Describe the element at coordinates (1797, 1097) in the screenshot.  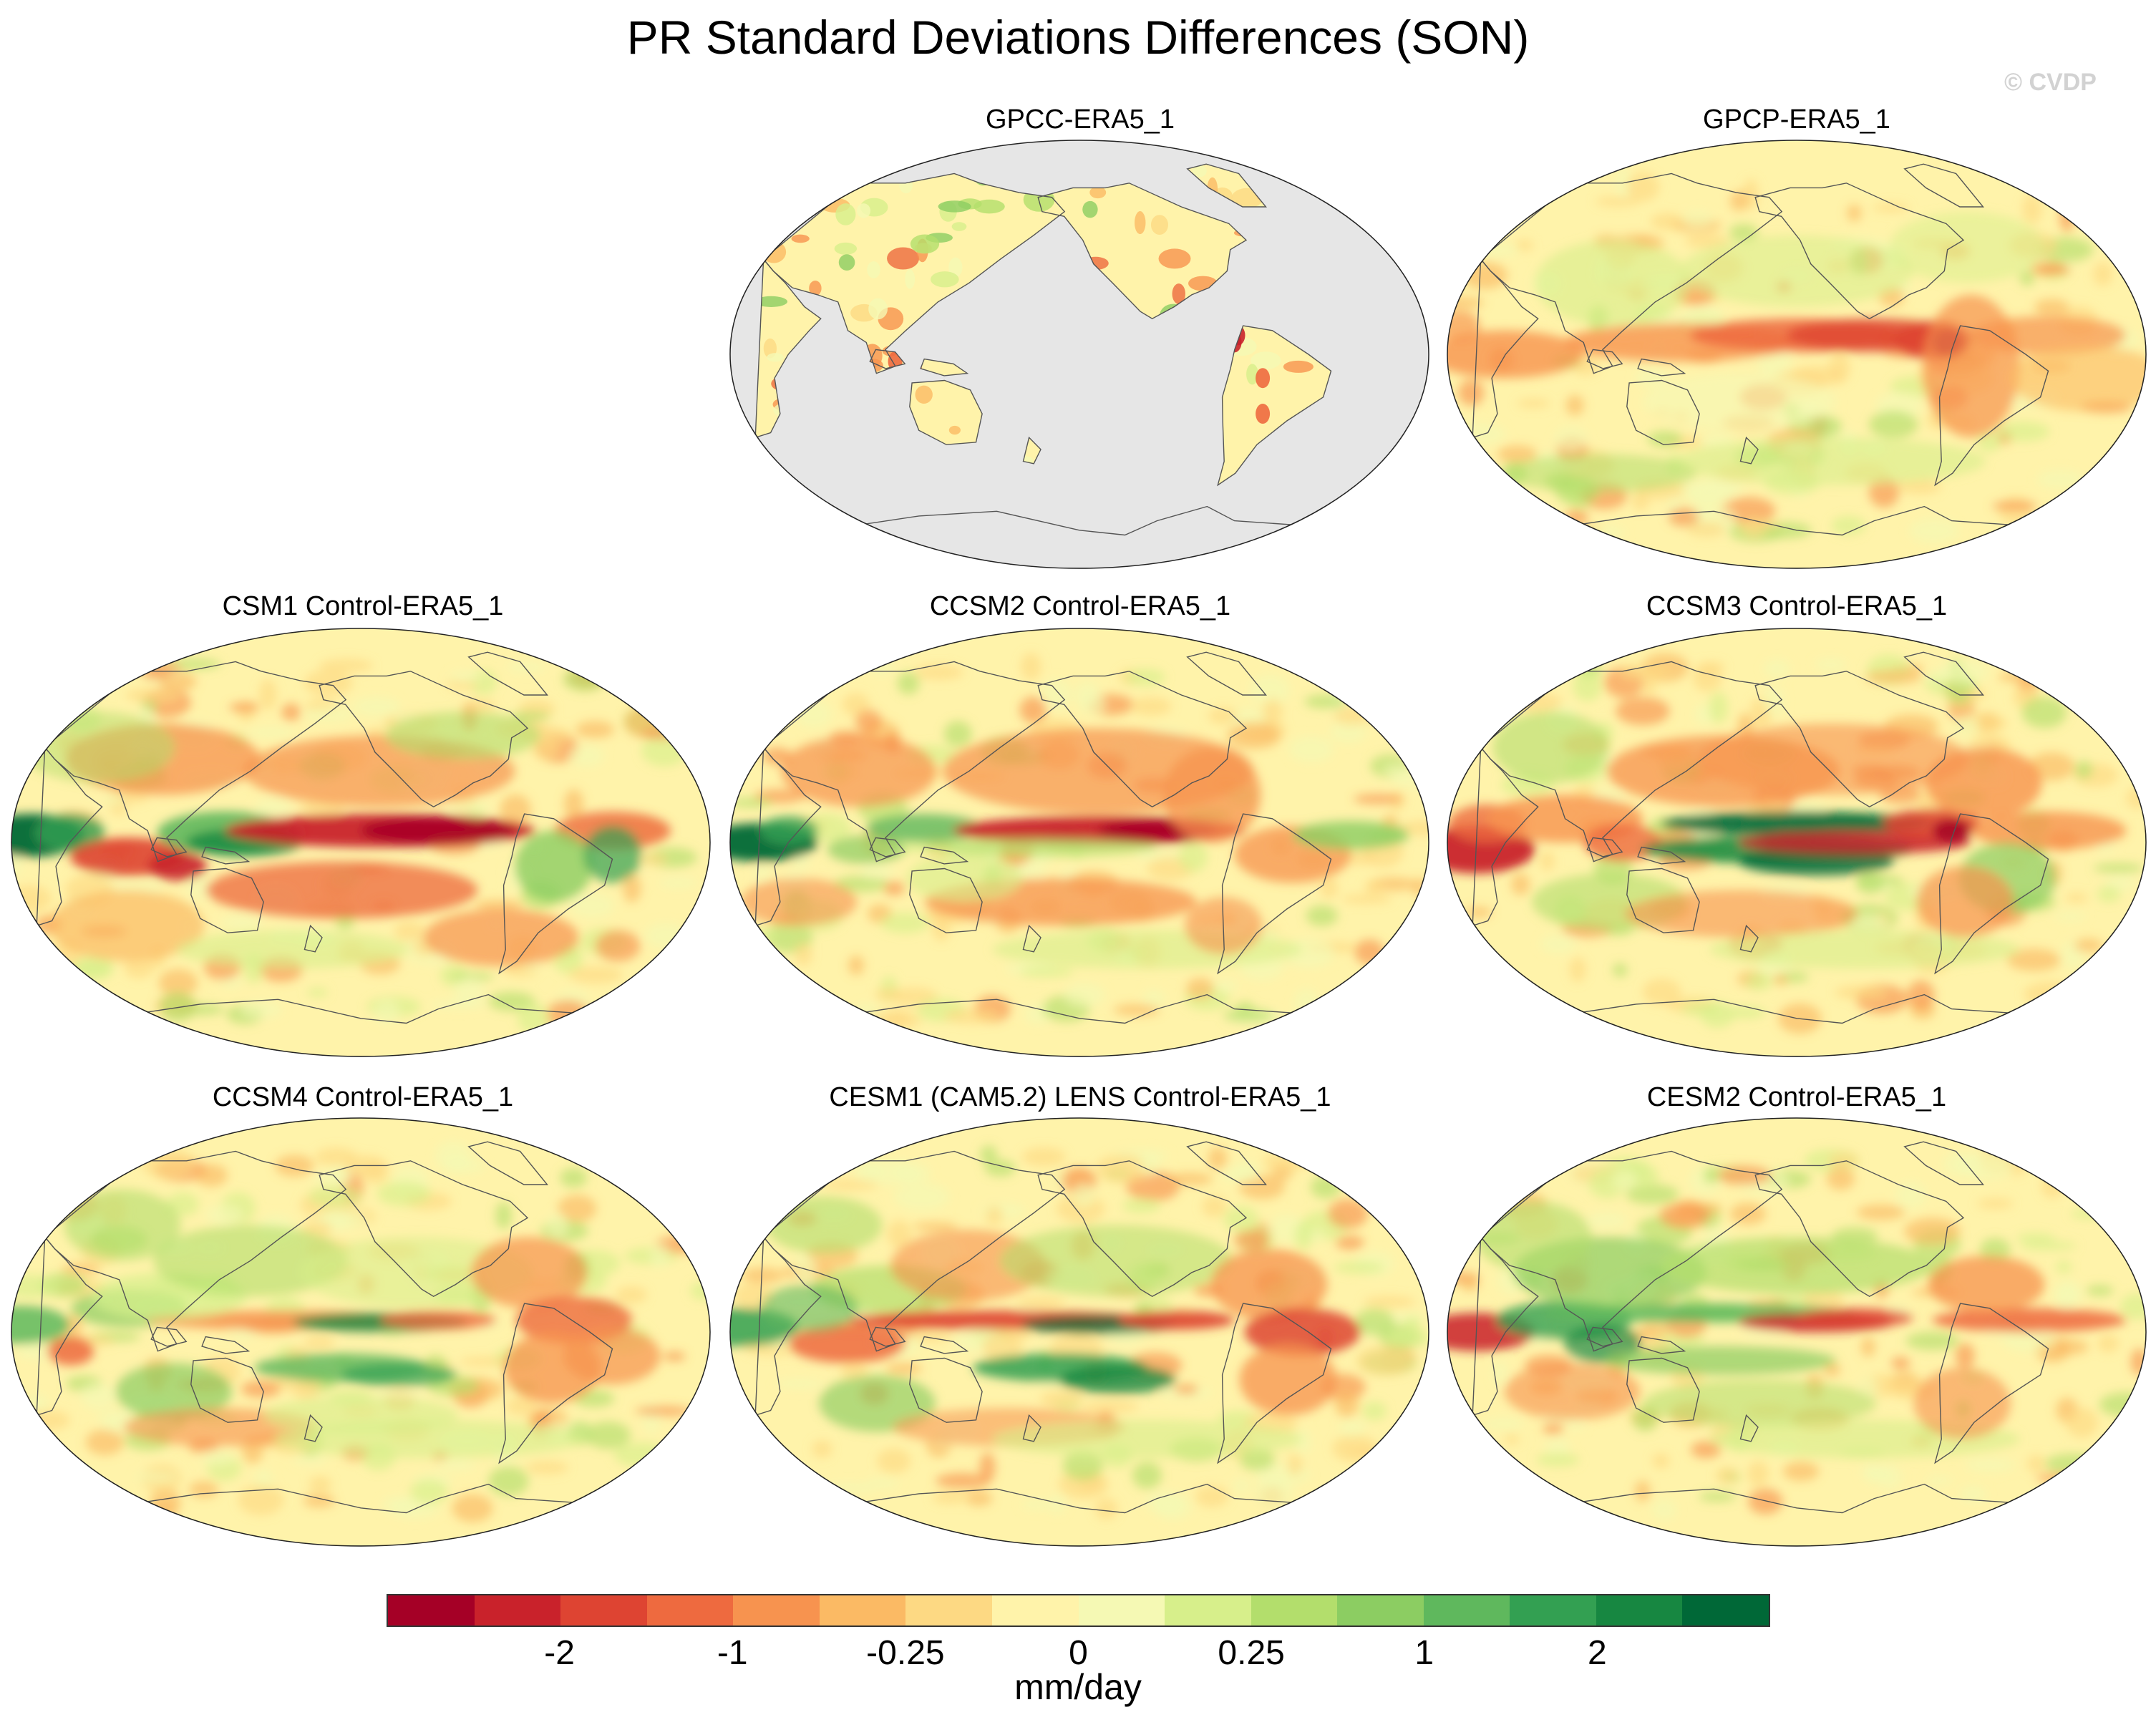
I see `panel-title-cesm2: CESM2 Control-ERA5_1` at that location.